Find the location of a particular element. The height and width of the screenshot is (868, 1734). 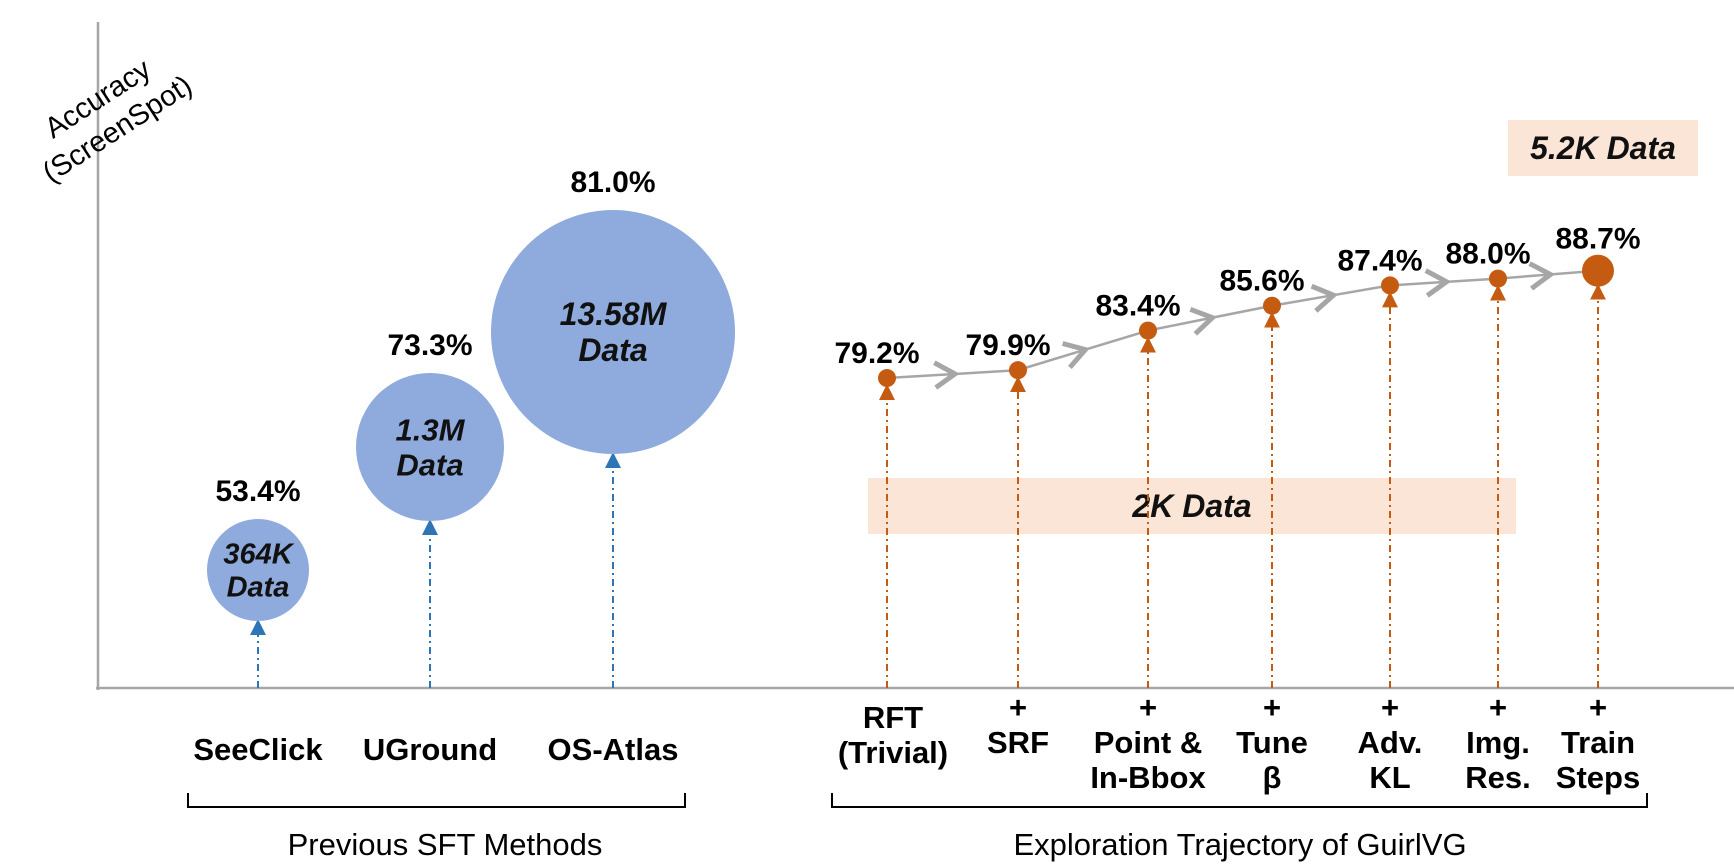

trajectory-accuracy-label: 79.9% is located at coordinates (1007, 345).